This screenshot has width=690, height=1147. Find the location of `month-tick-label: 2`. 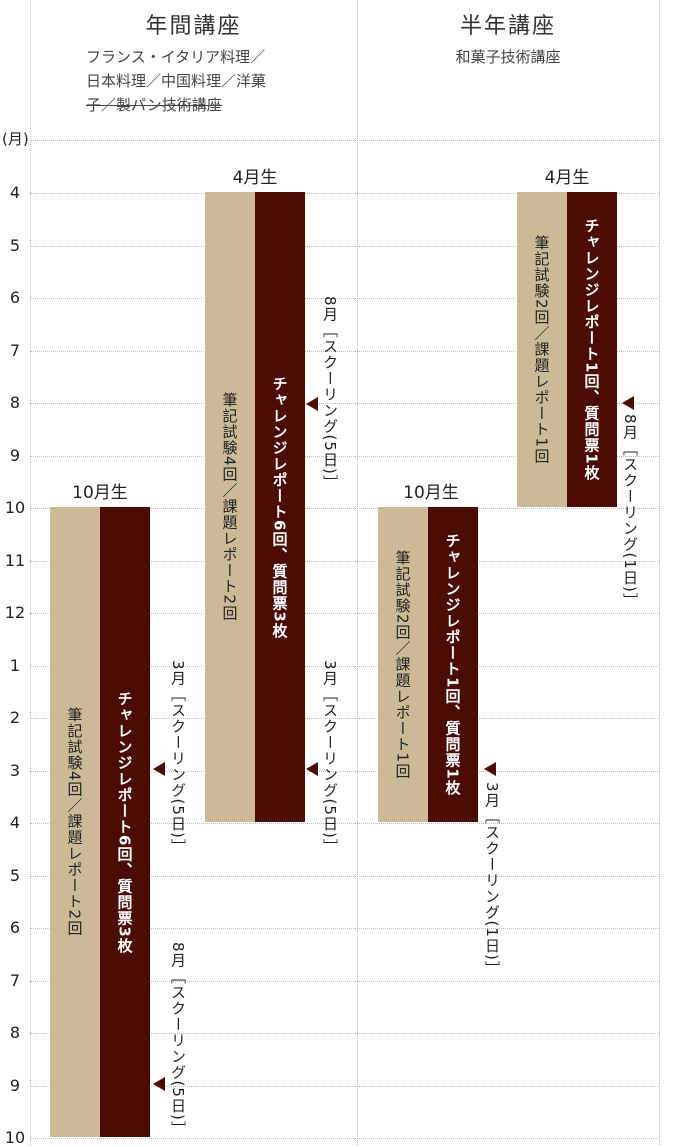

month-tick-label: 2 is located at coordinates (15, 717).